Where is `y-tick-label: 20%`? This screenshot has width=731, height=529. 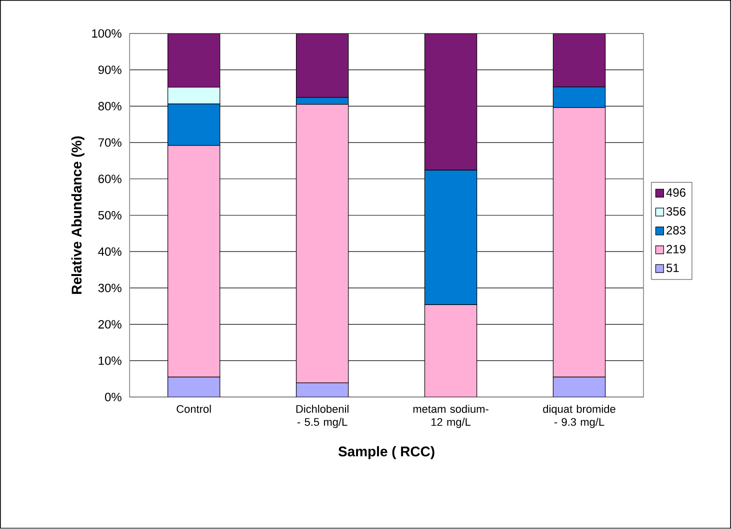 y-tick-label: 20% is located at coordinates (110, 324).